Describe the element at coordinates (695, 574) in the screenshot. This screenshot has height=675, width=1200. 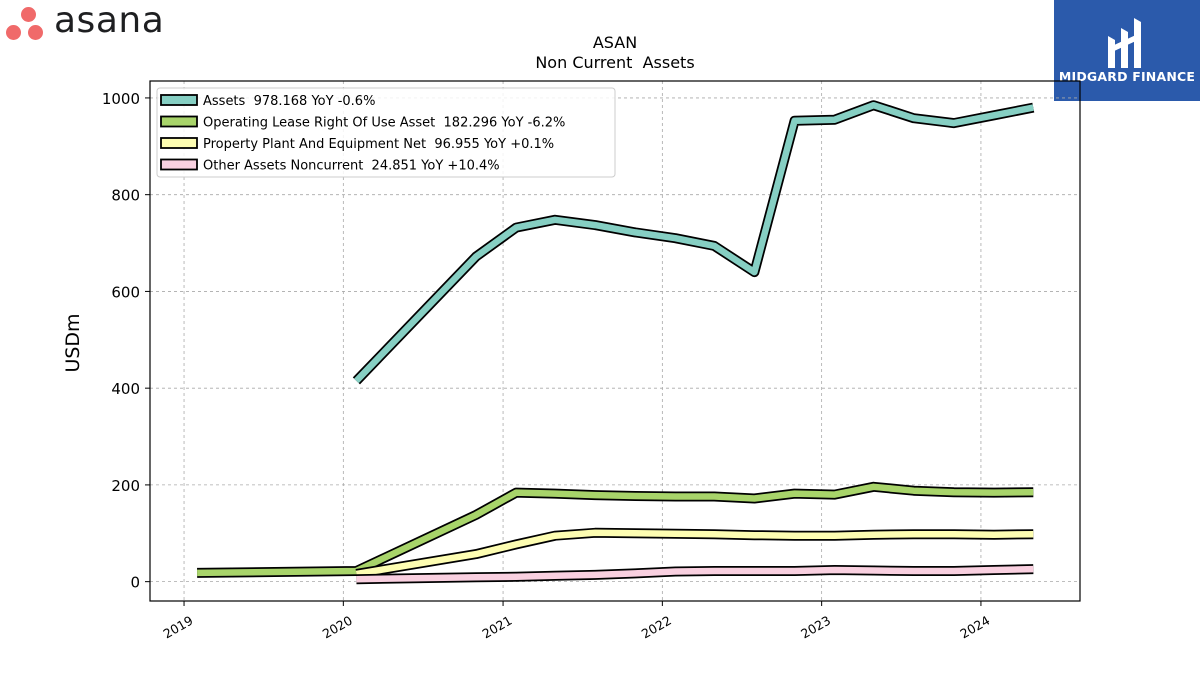
I see `series-line-other` at that location.